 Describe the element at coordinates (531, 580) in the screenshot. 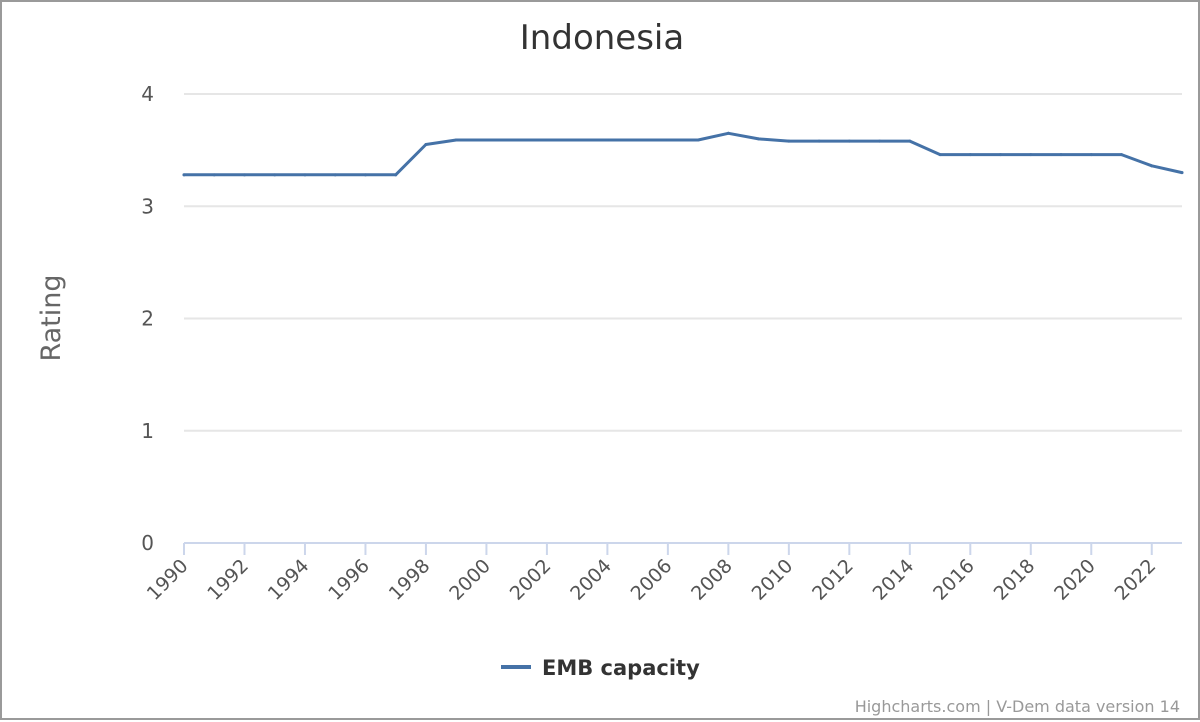

I see `x-tick-label: 2002` at that location.